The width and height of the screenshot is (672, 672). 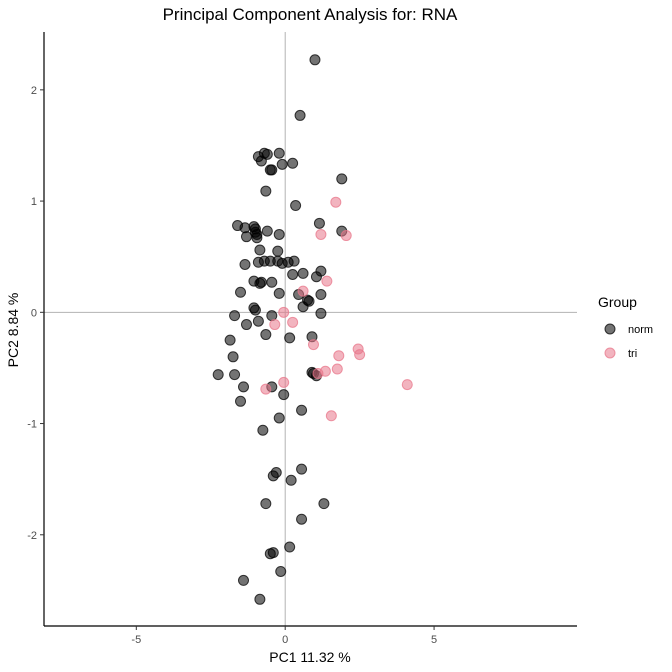 I want to click on y-axis-ticks: -2 -1 0 1 2, so click(x=35, y=313).